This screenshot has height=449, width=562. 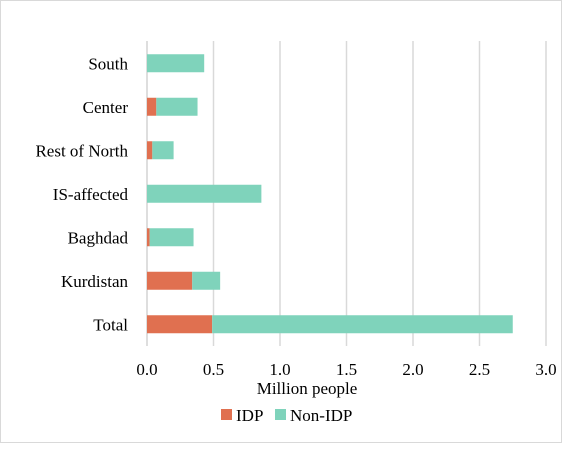 I want to click on bar-non-idp-south, so click(x=176, y=63).